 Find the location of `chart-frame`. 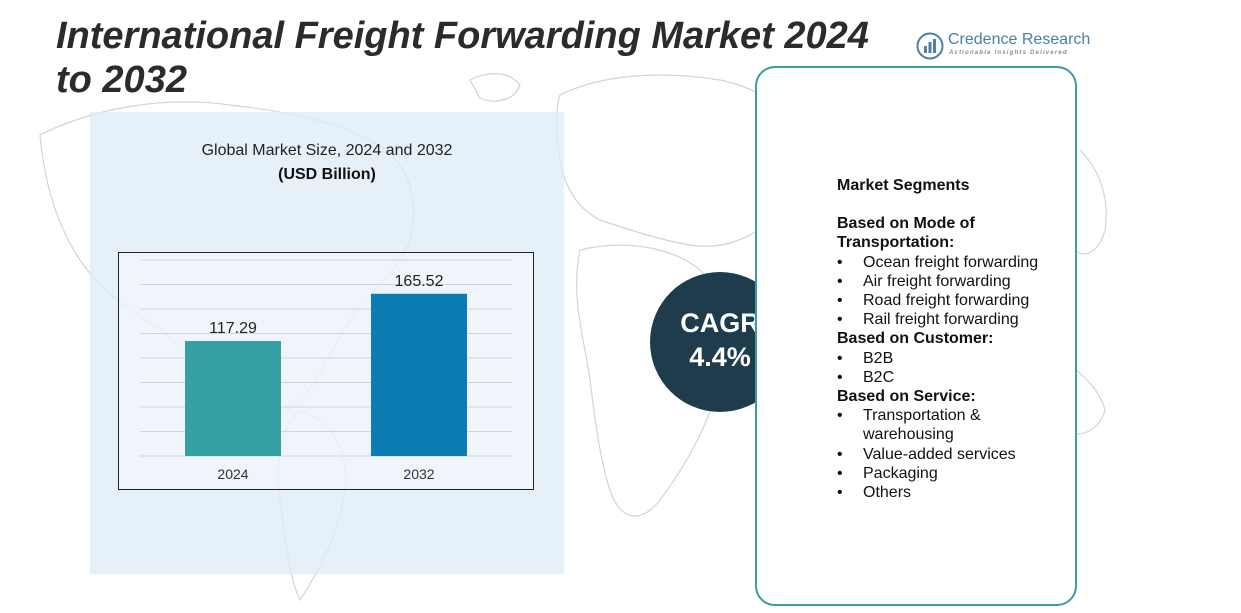

chart-frame is located at coordinates (326, 371).